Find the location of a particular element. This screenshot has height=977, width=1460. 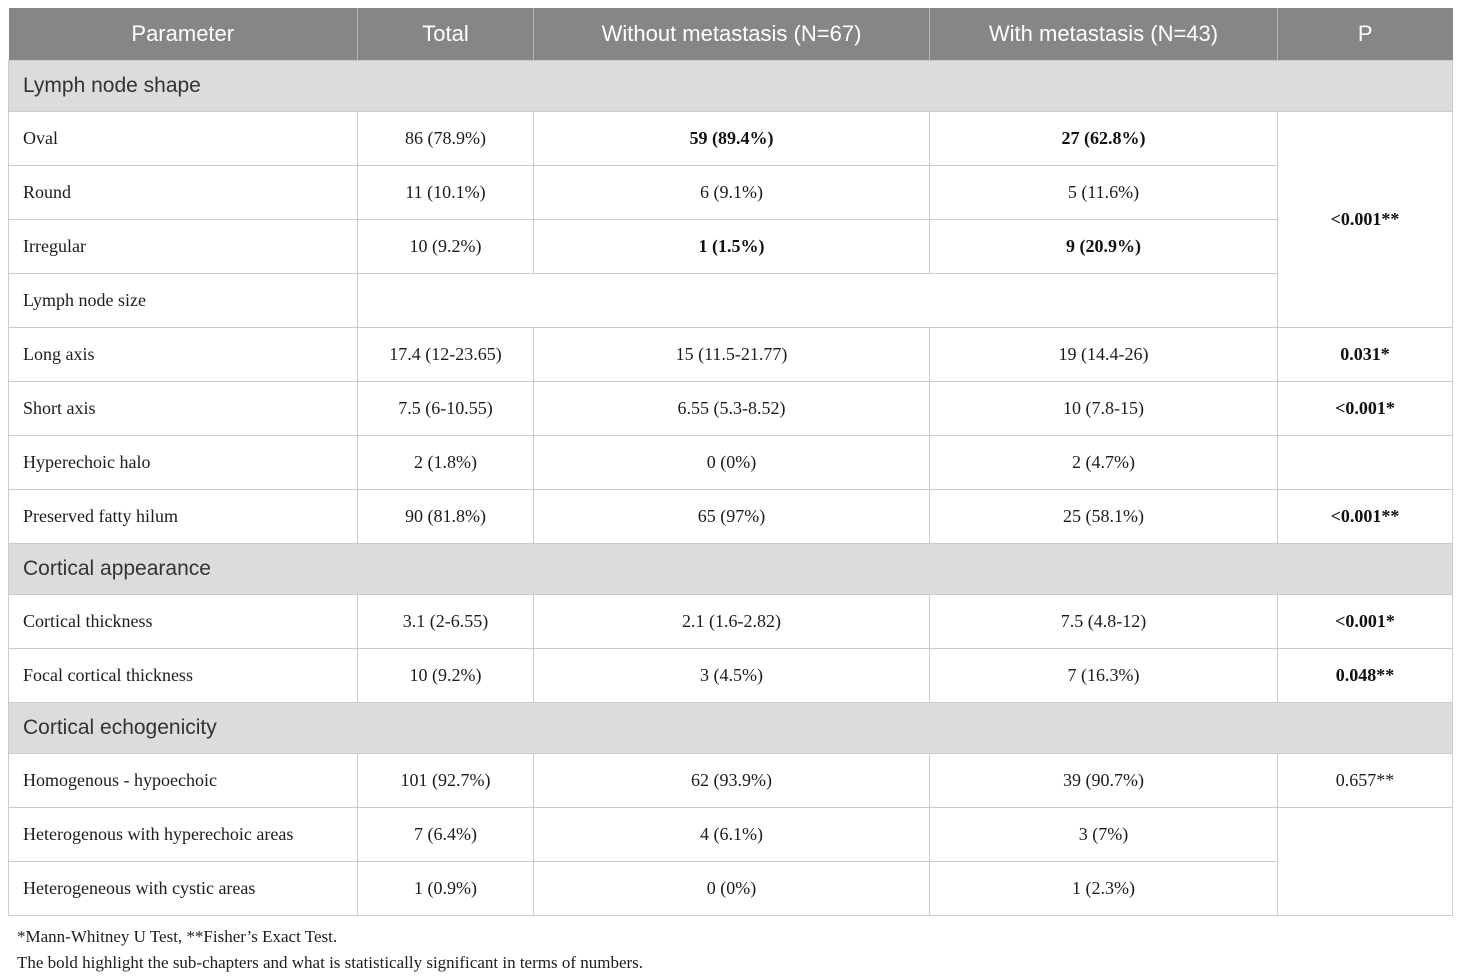

without-cell: 6.55 (5.3-8.52) is located at coordinates (731, 408).